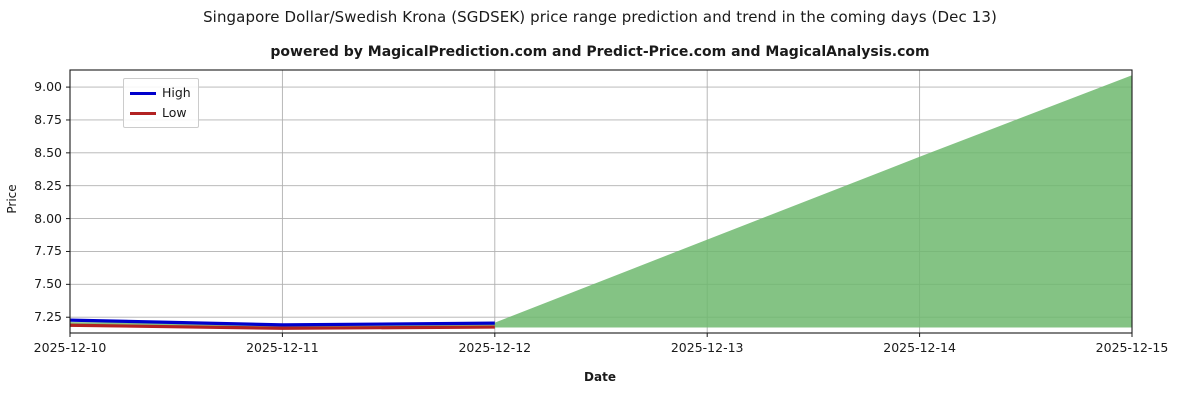 This screenshot has height=400, width=1200. Describe the element at coordinates (48, 218) in the screenshot. I see `y-tick-label: 8.00` at that location.